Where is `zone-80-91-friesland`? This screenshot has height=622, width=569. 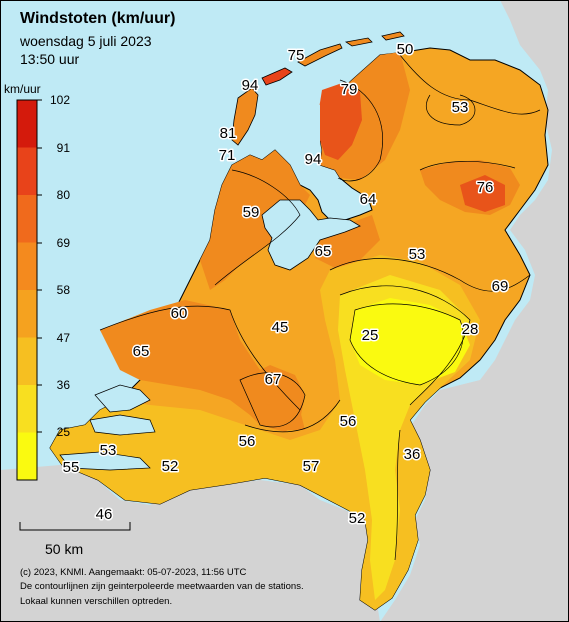
zone-80-91-friesland is located at coordinates (340, 121).